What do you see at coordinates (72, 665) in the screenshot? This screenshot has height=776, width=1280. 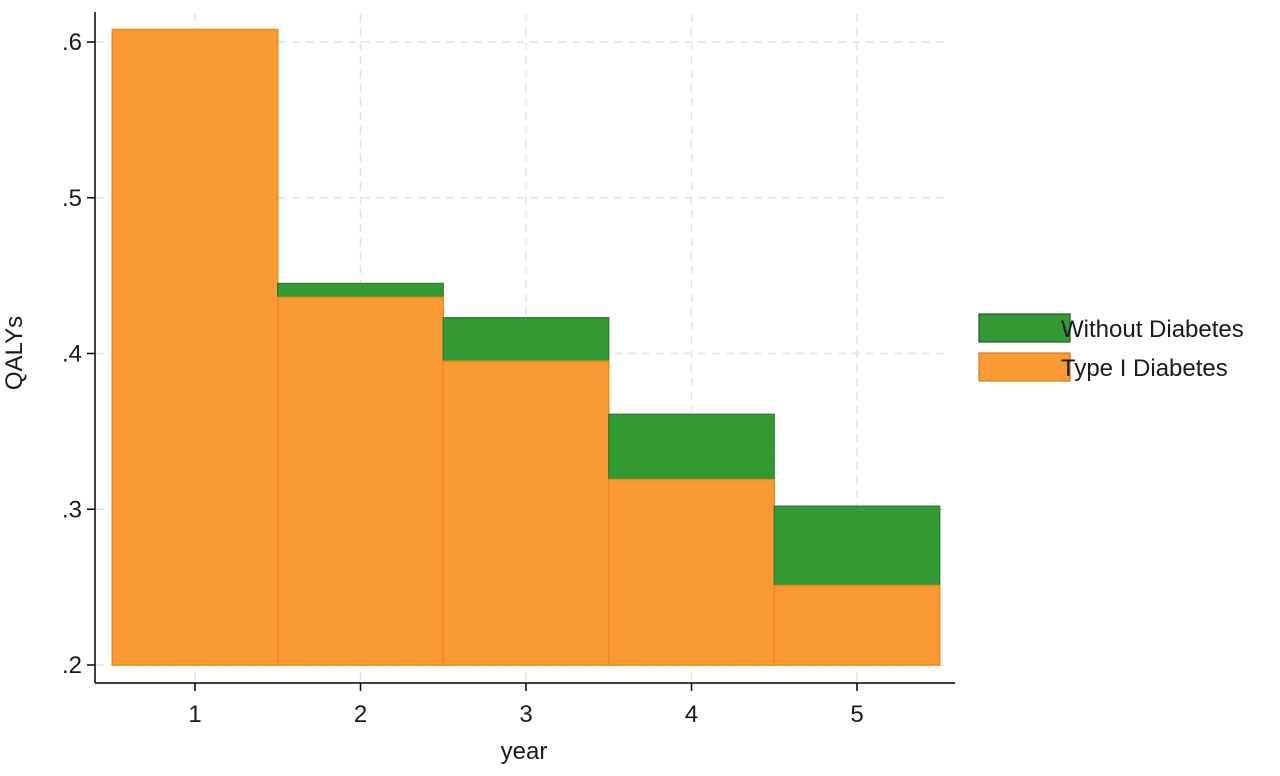 I see `y-tick-label-.2: .2` at bounding box center [72, 665].